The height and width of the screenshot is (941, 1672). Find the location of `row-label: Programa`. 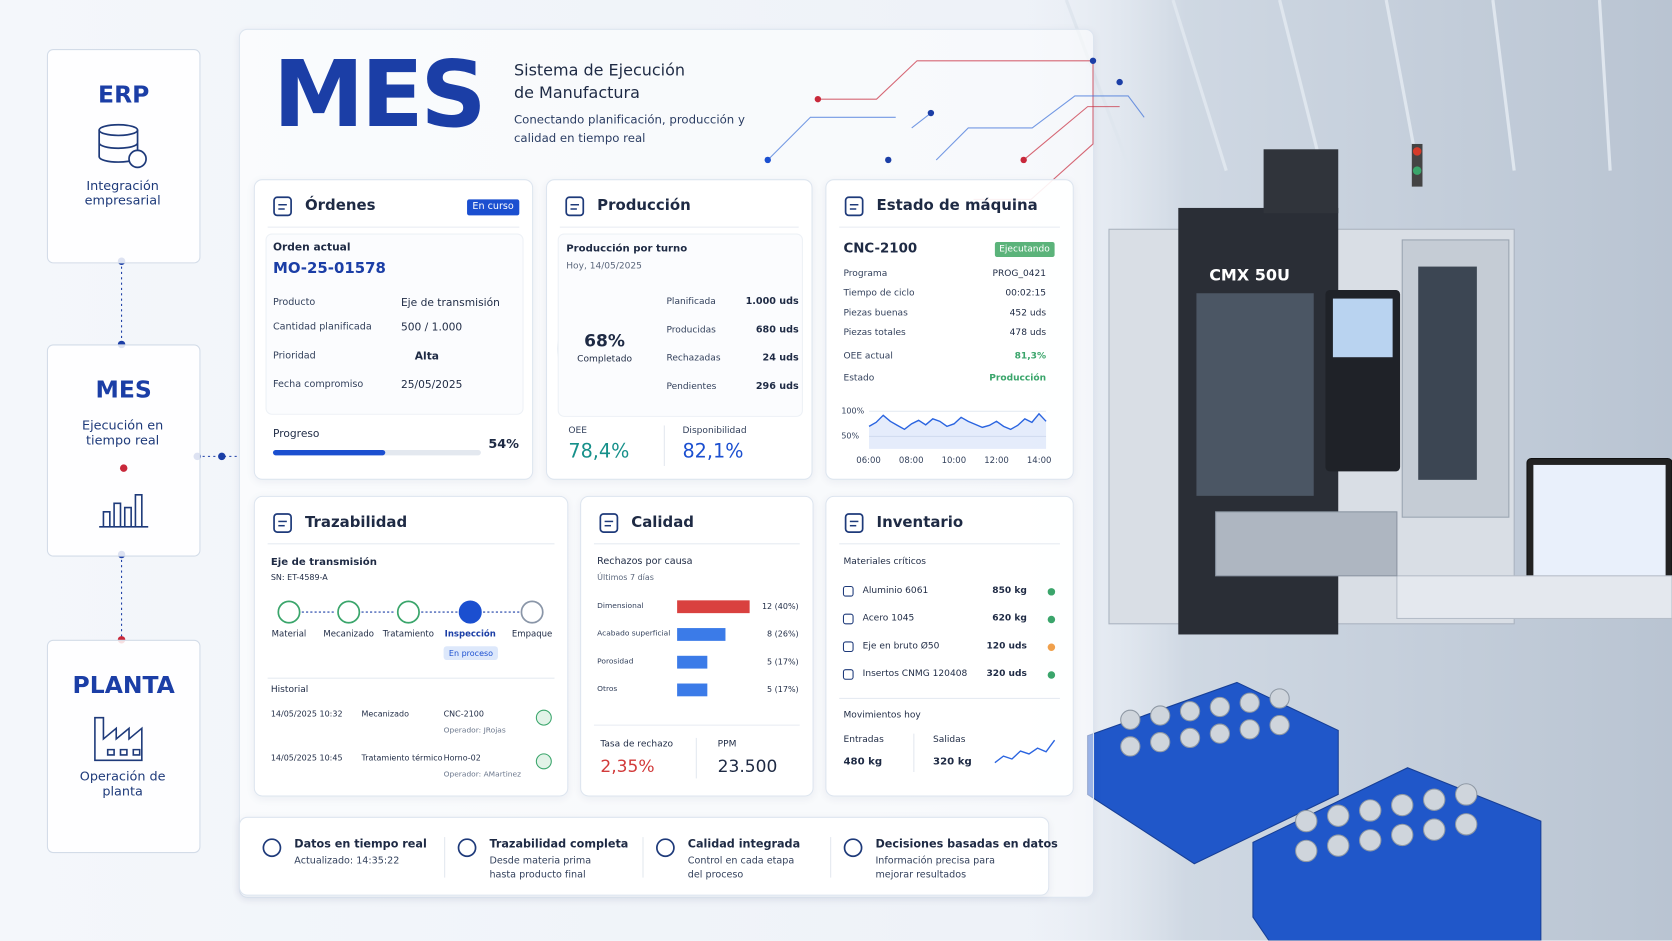

row-label: Programa is located at coordinates (865, 274).